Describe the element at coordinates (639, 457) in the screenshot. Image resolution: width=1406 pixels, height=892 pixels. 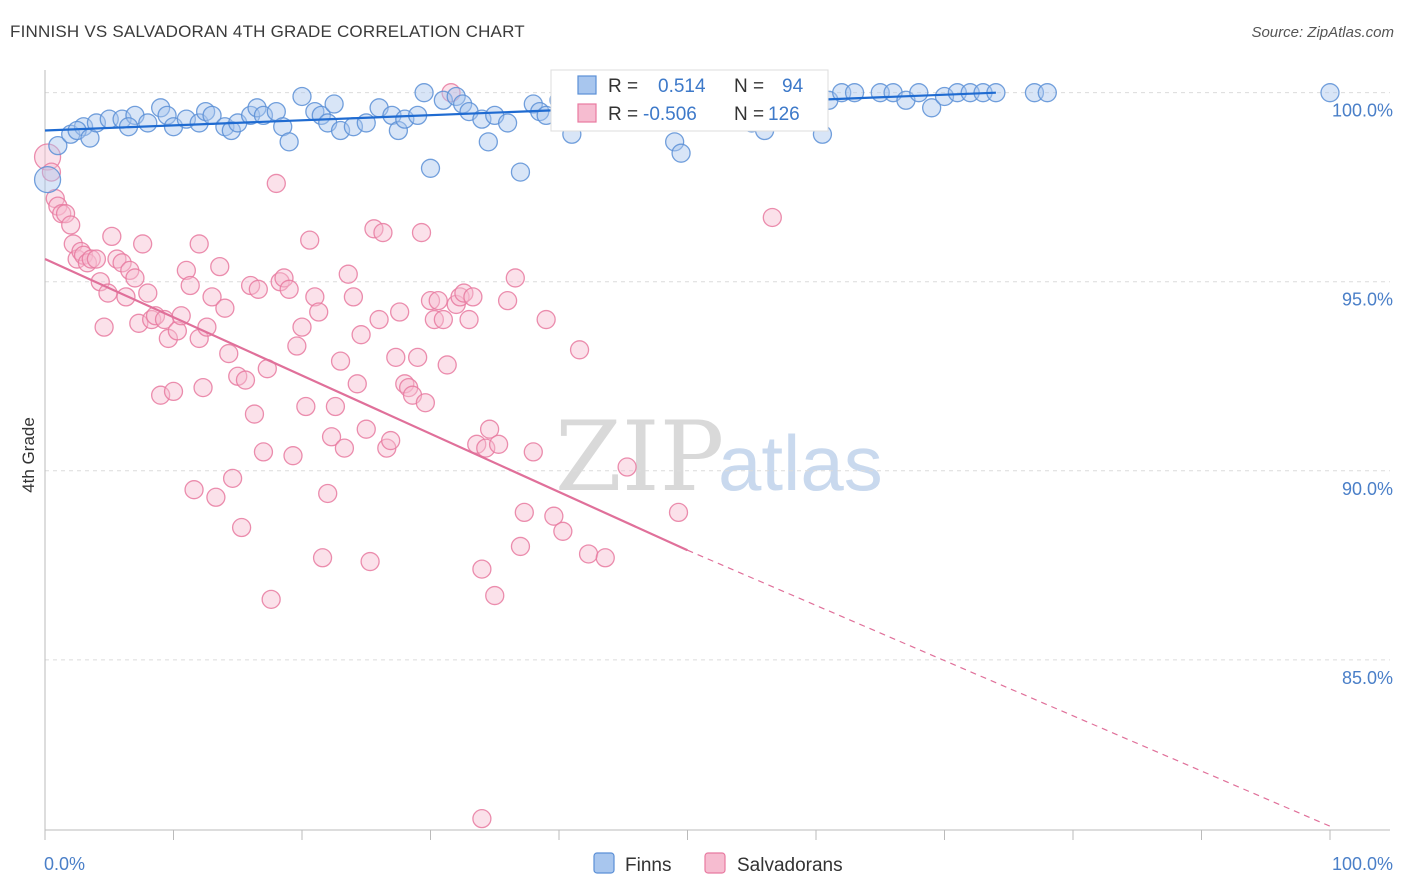
I see `watermark-zip: ZIP` at that location.